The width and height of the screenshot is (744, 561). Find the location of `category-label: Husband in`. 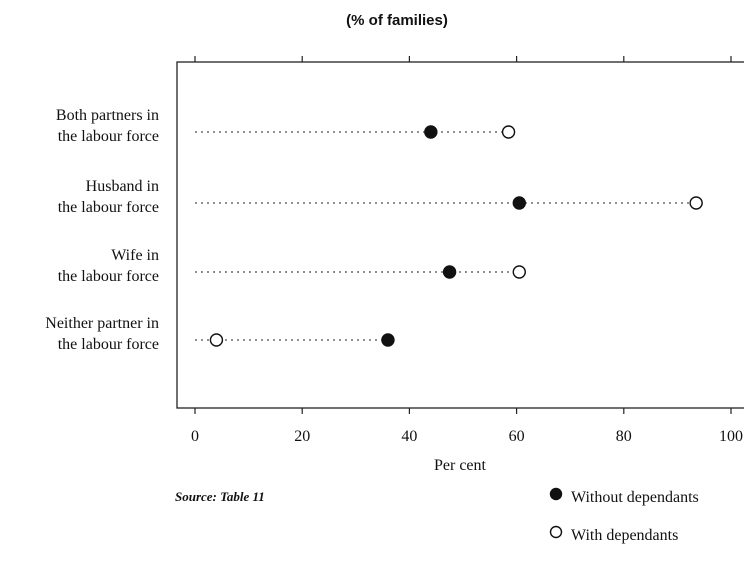

category-label: Husband in is located at coordinates (122, 186).